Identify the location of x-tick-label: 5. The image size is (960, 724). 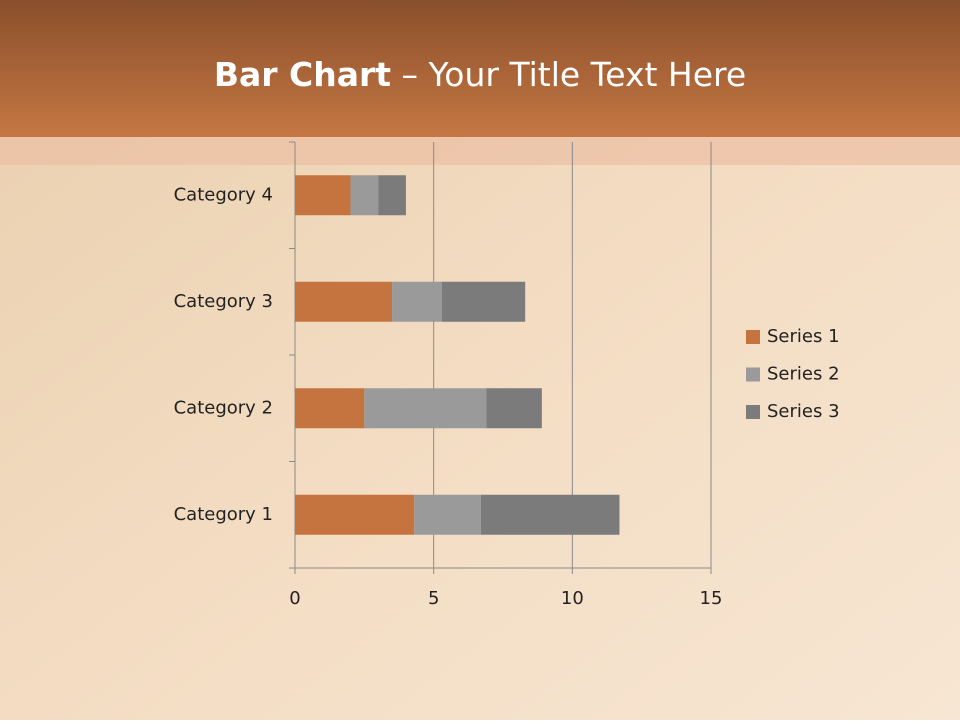
(433, 598).